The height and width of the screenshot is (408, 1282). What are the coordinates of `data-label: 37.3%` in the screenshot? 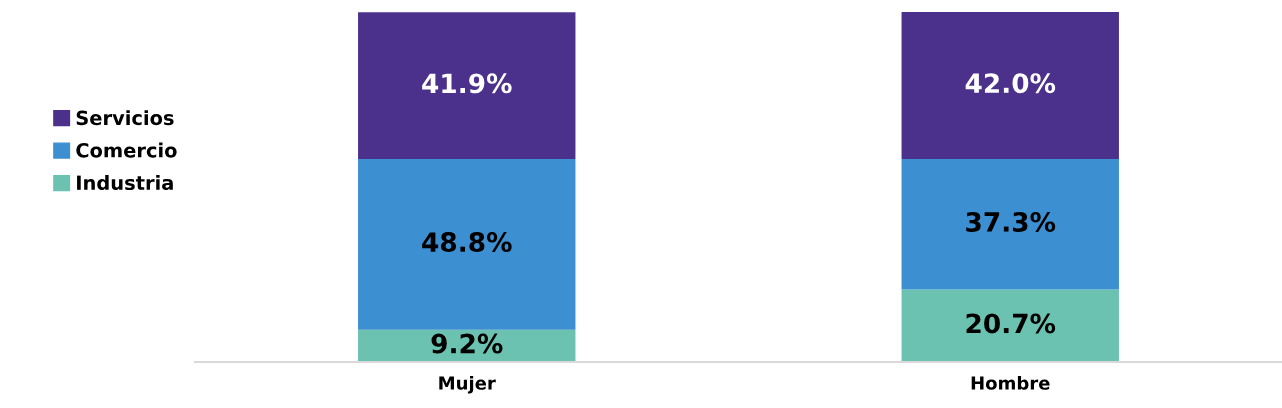 It's located at (1011, 221).